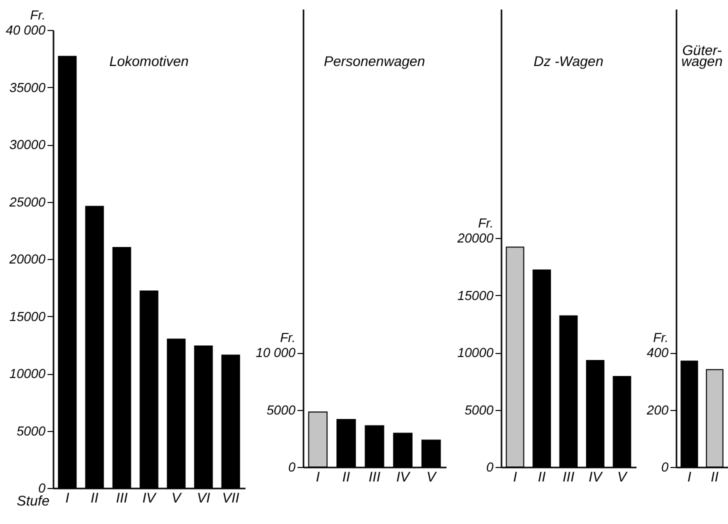 Image resolution: width=728 pixels, height=524 pixels. I want to click on y-tick-label: 30000, so click(27, 144).